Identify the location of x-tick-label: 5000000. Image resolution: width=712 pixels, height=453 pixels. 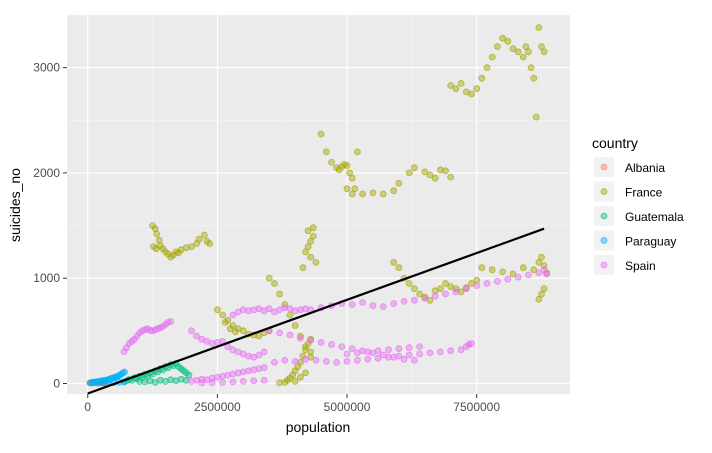
(347, 407).